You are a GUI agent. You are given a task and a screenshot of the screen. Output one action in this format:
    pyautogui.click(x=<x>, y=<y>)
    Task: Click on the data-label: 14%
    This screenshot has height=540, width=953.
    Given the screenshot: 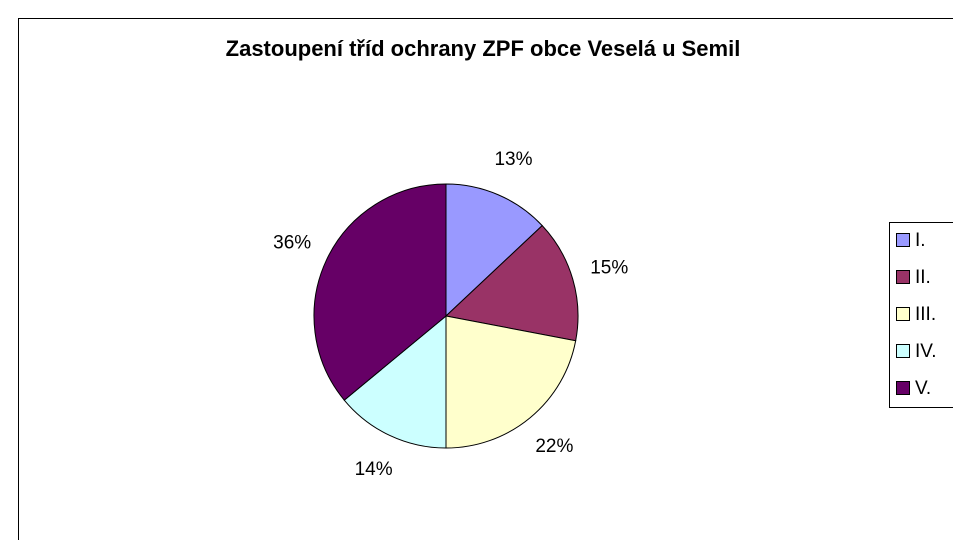 What is the action you would take?
    pyautogui.click(x=374, y=469)
    